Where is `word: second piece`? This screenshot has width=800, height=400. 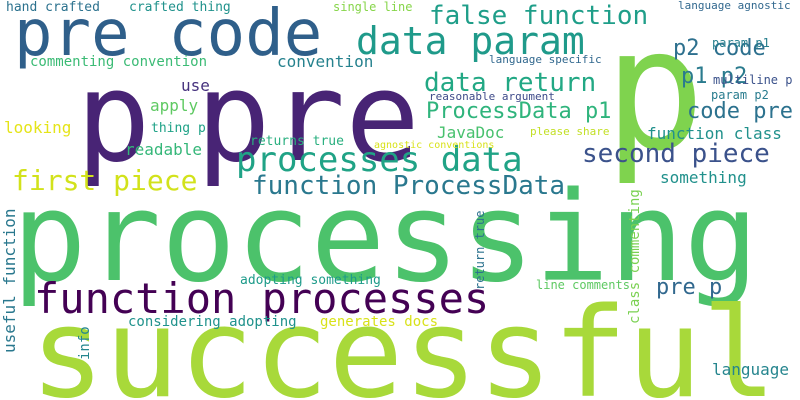
word: second piece is located at coordinates (676, 154).